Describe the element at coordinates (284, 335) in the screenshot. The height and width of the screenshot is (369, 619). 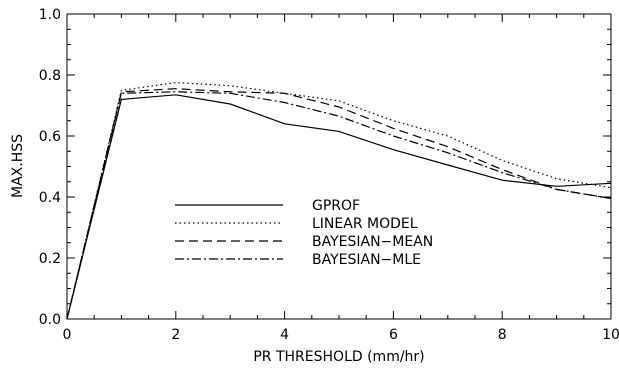
I see `x-tick-label: 4` at that location.